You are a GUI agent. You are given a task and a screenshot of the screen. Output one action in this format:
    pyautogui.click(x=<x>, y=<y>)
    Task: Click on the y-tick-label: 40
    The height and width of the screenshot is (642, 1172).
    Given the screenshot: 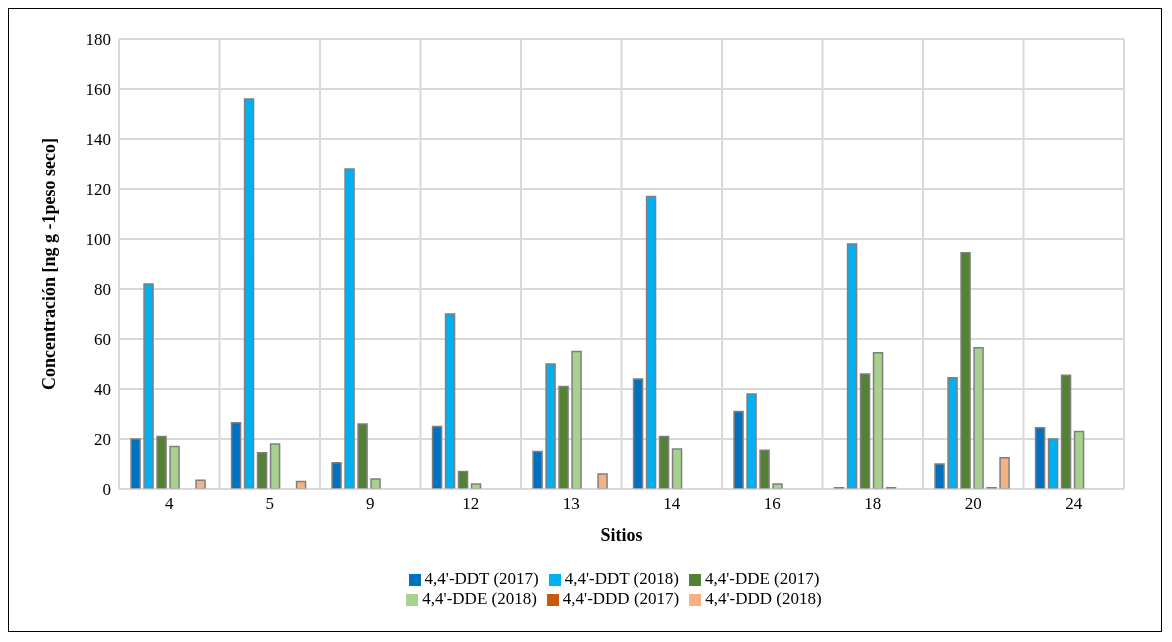 What is the action you would take?
    pyautogui.click(x=102, y=390)
    